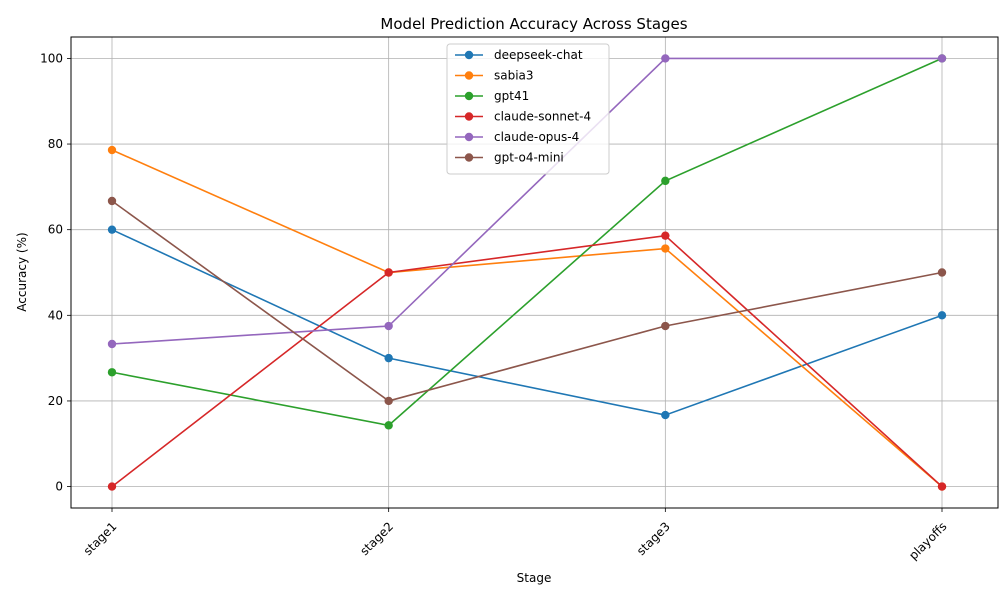 The height and width of the screenshot is (600, 1000). I want to click on legend-label: claude-sonnet-4, so click(542, 117).